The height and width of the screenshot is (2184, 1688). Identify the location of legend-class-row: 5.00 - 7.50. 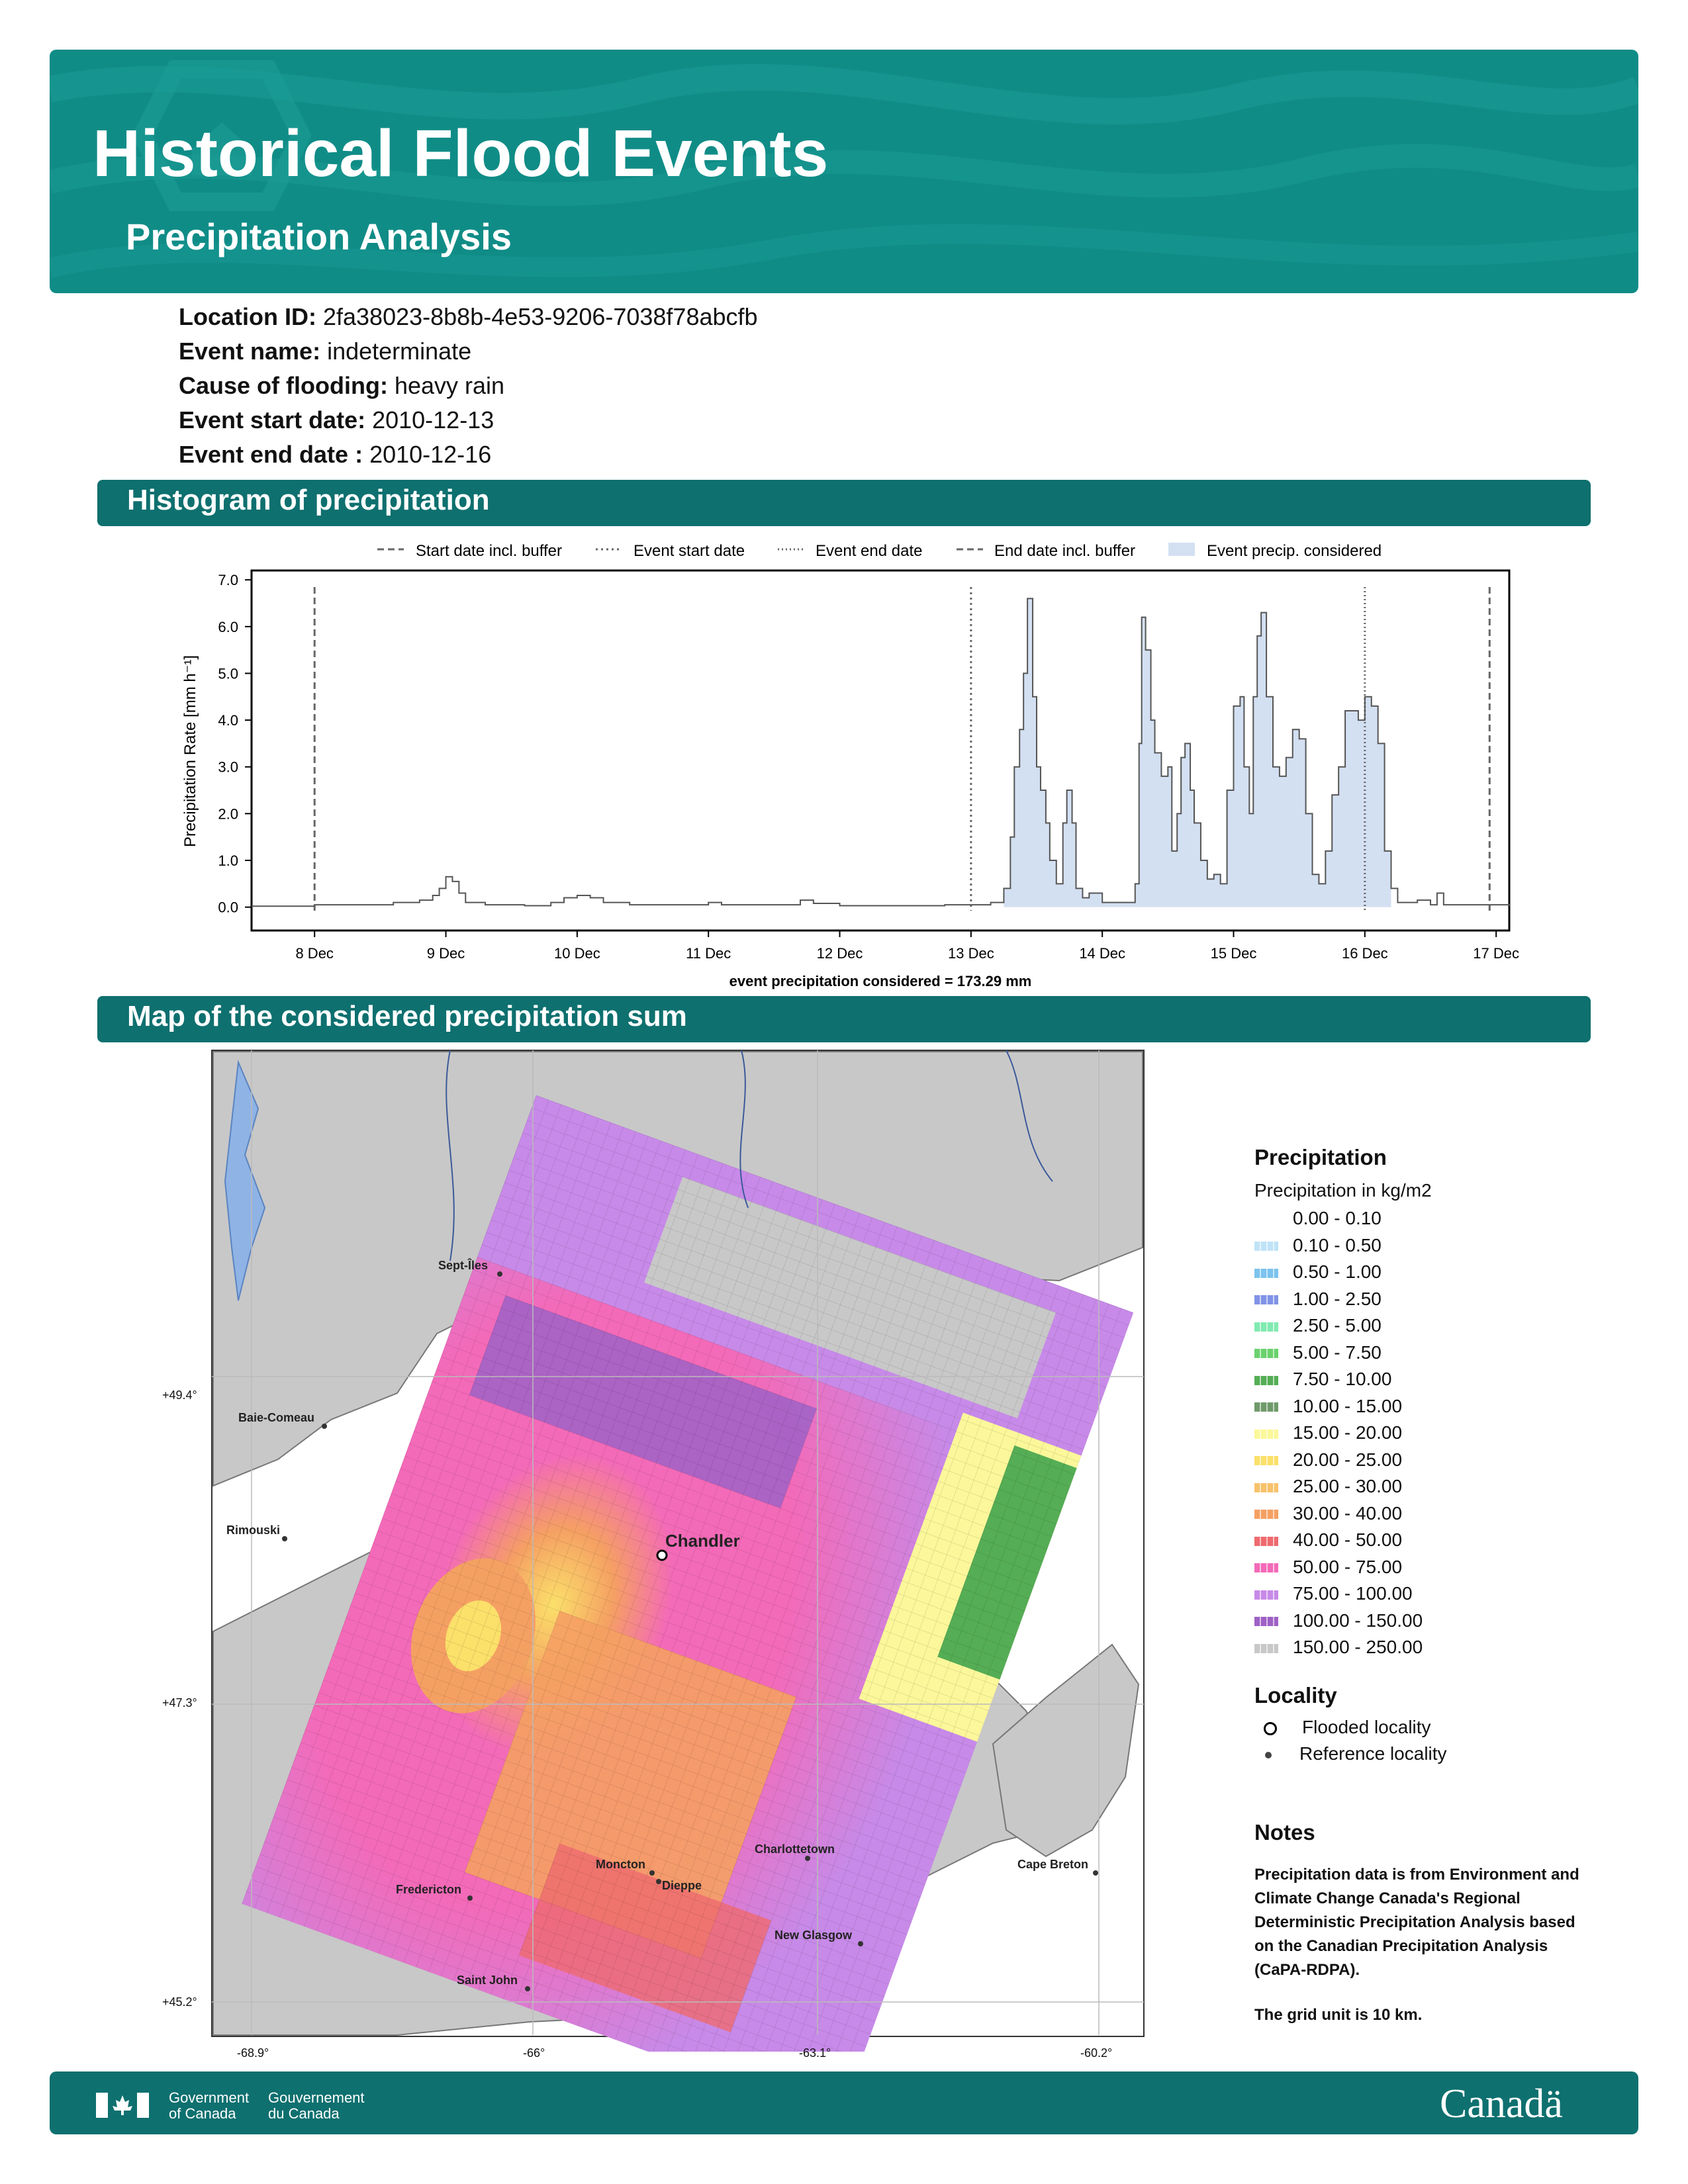
(1318, 1352).